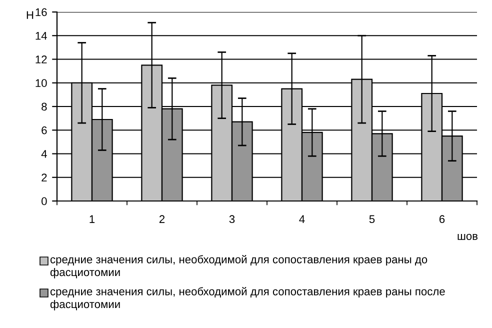 Image resolution: width=492 pixels, height=328 pixels. What do you see at coordinates (442, 219) in the screenshot?
I see `x-tick-label: 6` at bounding box center [442, 219].